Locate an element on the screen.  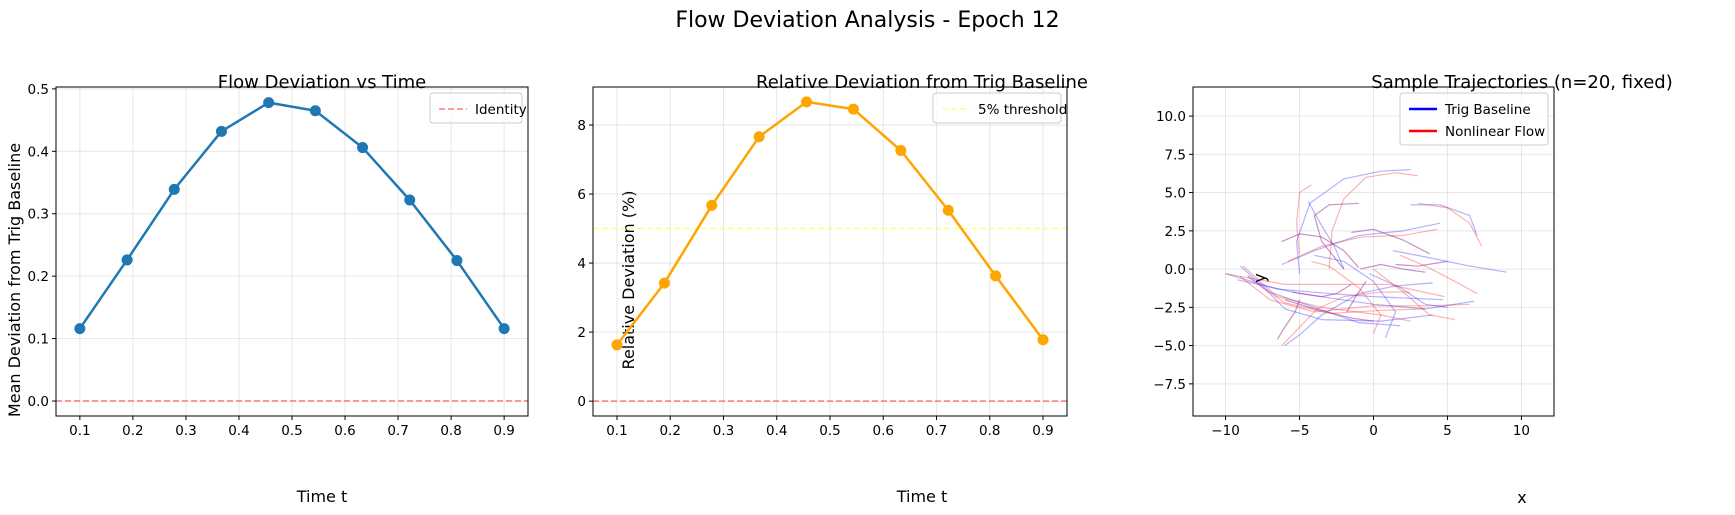
legend-label: Nonlinear Flow is located at coordinates (1495, 132).